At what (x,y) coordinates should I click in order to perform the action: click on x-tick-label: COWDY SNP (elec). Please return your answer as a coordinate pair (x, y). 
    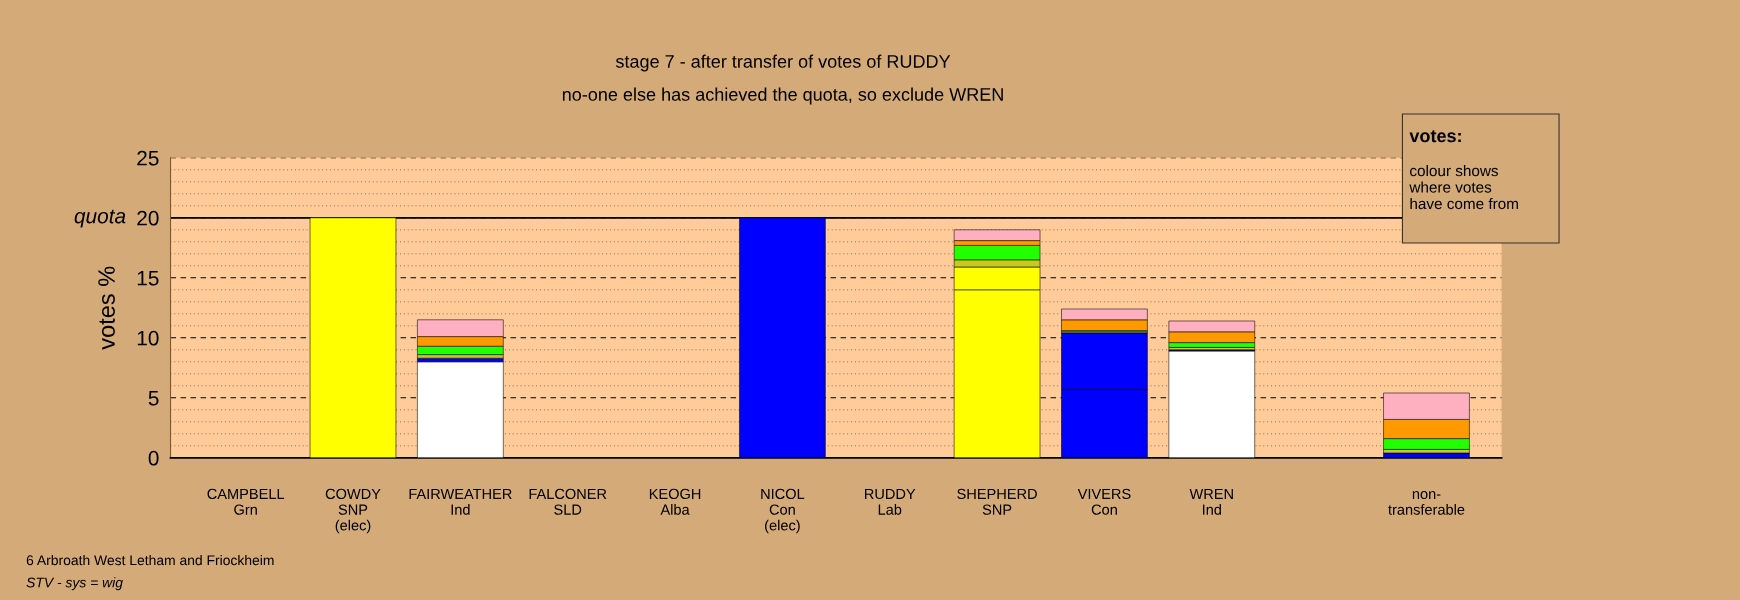
    Looking at the image, I should click on (353, 511).